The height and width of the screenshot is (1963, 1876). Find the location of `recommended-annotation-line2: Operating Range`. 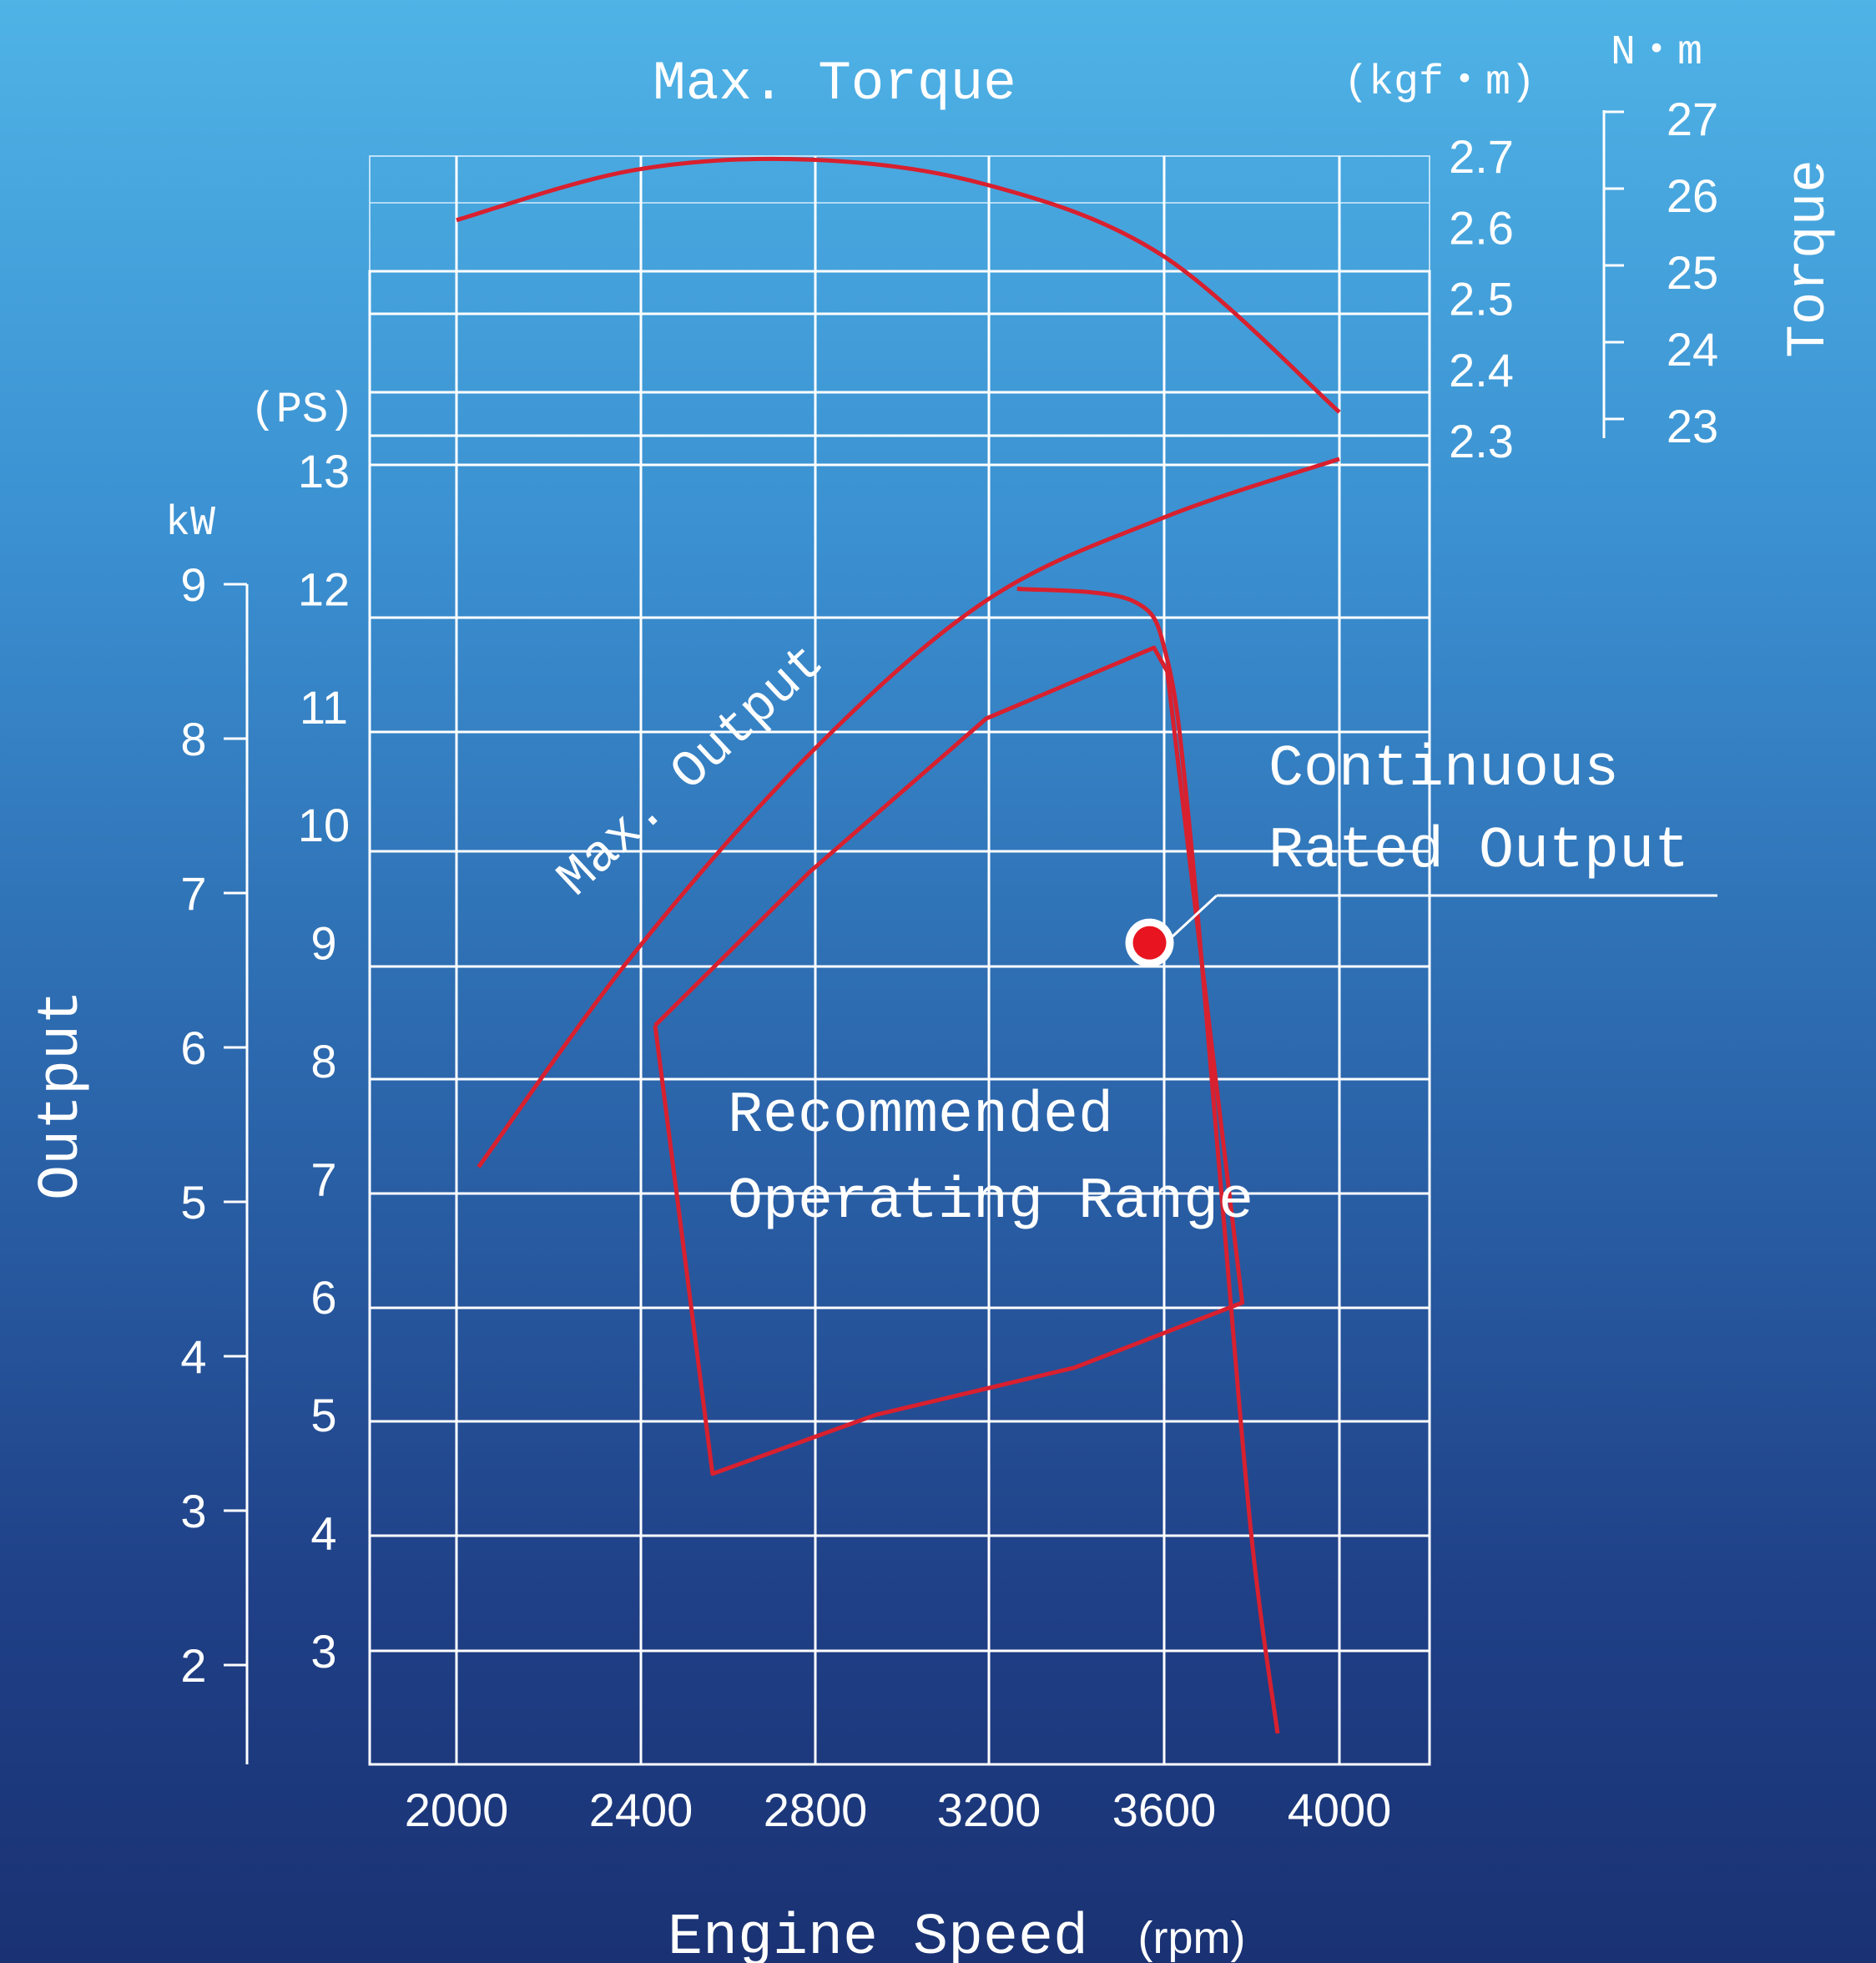

recommended-annotation-line2: Operating Range is located at coordinates (991, 1202).